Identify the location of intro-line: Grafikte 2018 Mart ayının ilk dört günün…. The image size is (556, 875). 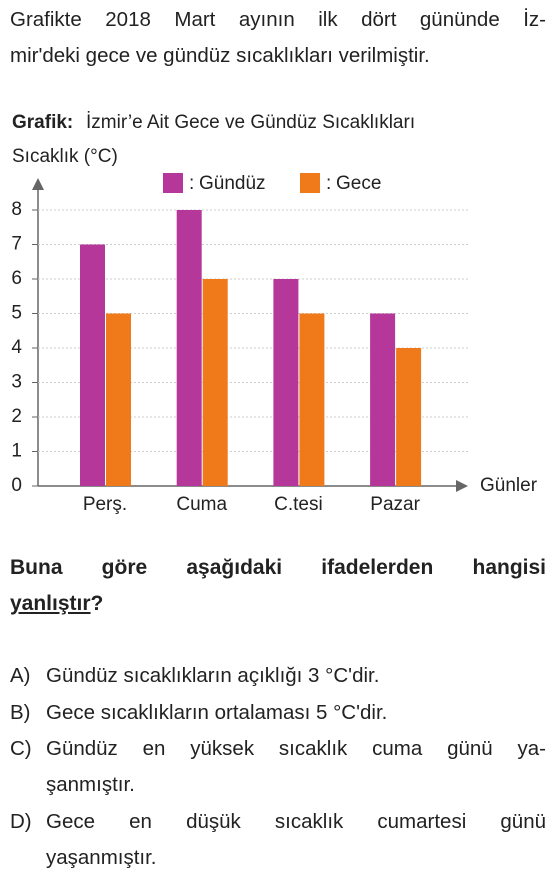
(278, 19).